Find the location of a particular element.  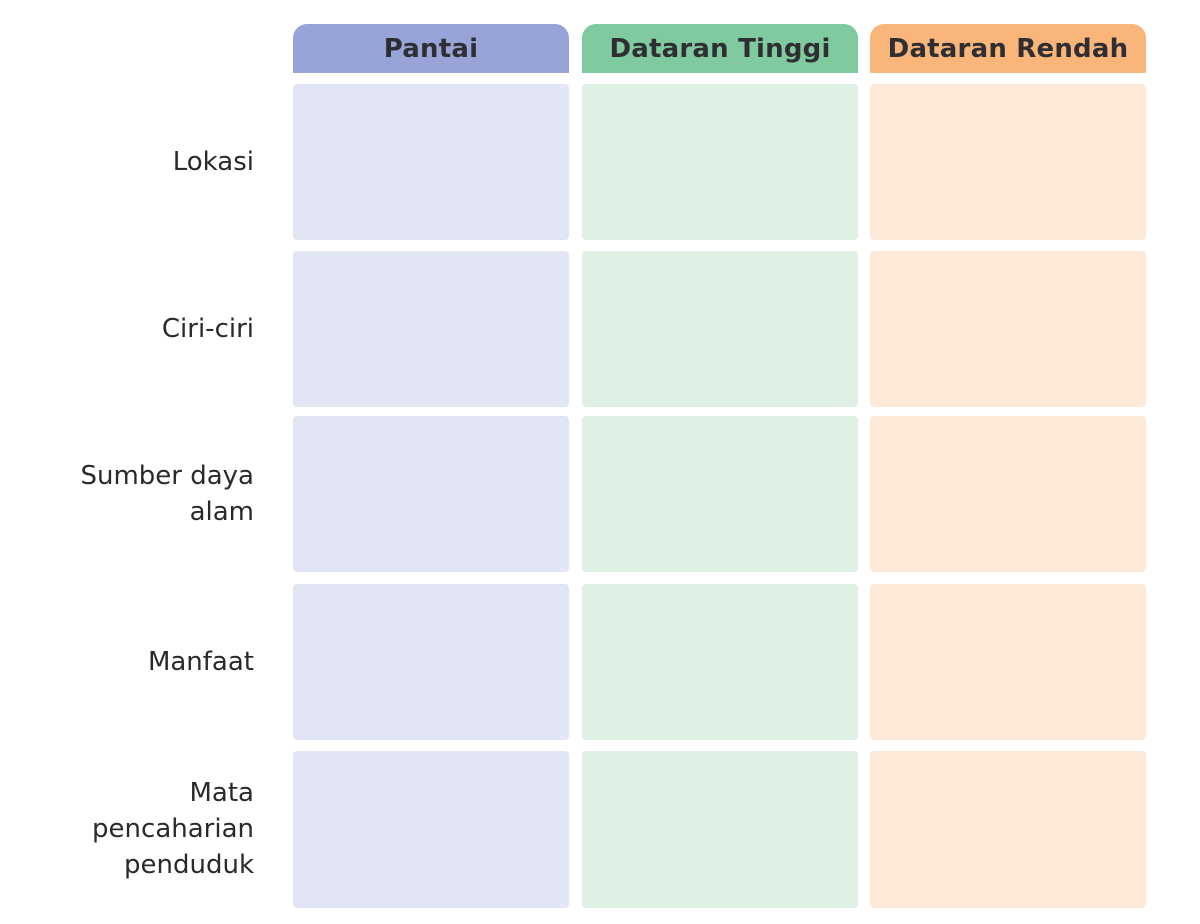

answer-cell-mata-pencaharian-pantai is located at coordinates (431, 829).